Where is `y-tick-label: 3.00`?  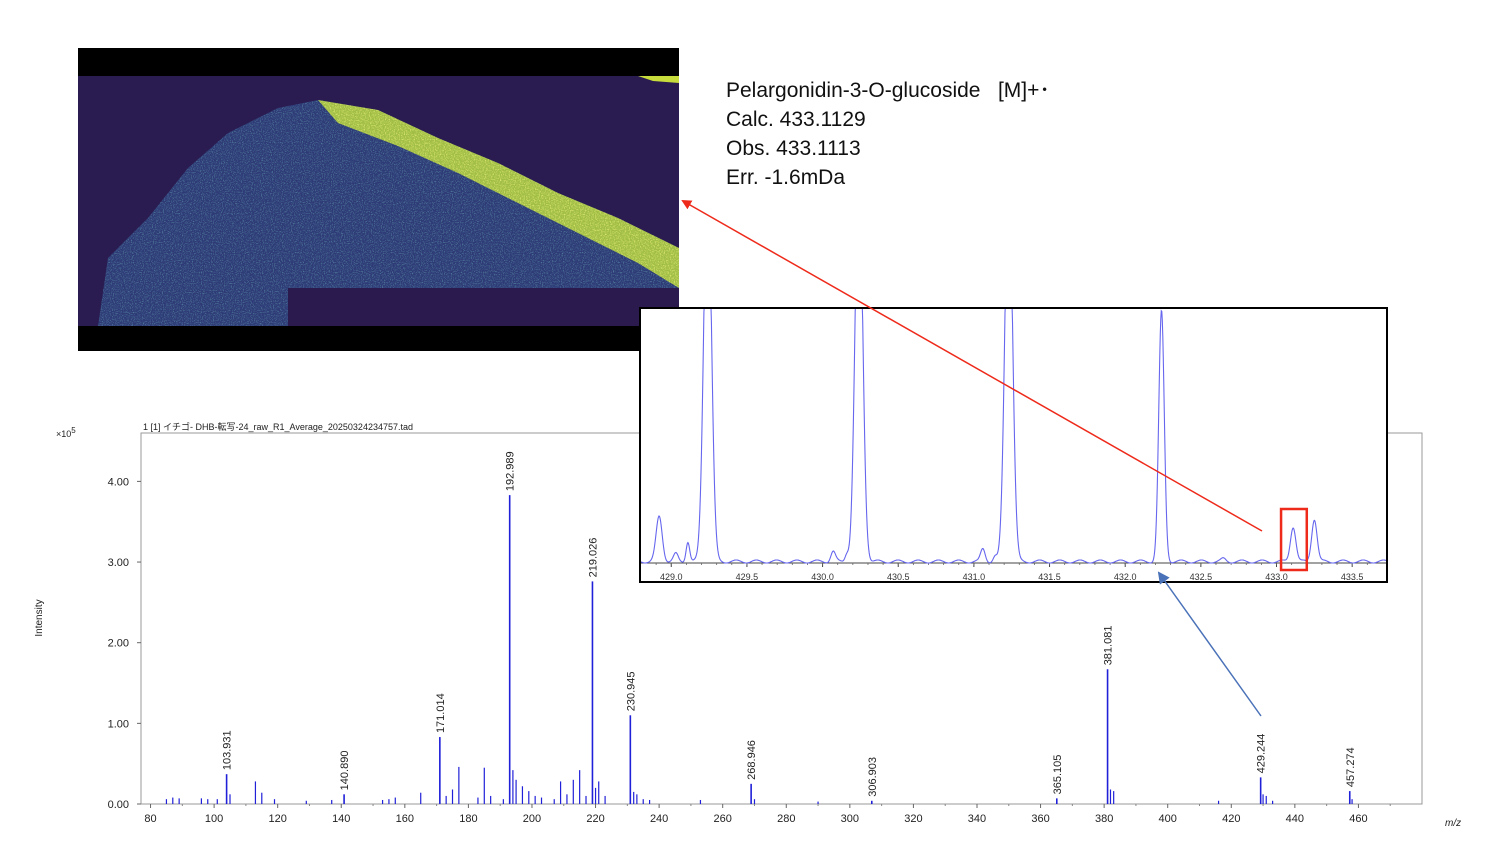 y-tick-label: 3.00 is located at coordinates (118, 563).